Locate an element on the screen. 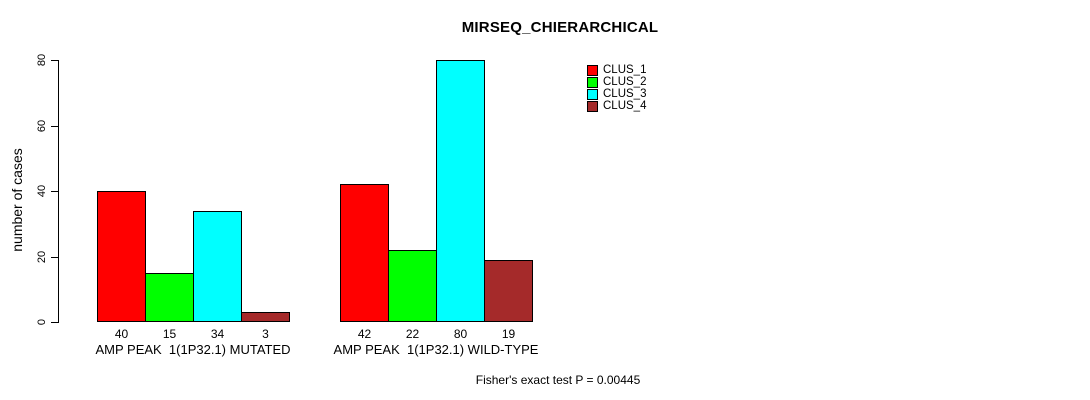  legend-item-clus_2: CLUS_2 is located at coordinates (617, 82).